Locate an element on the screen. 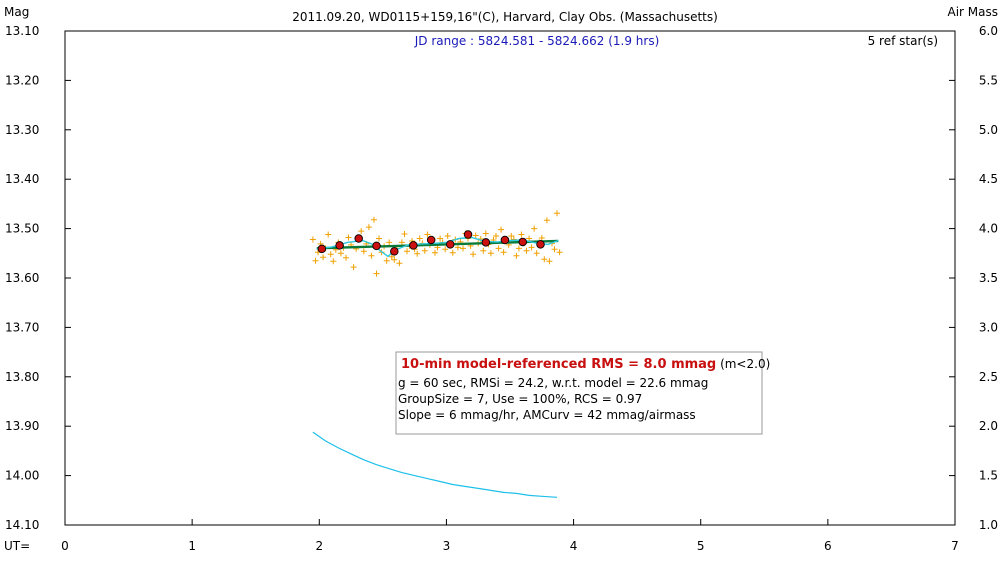  right-axis-tick-label: 6.0 is located at coordinates (988, 31).